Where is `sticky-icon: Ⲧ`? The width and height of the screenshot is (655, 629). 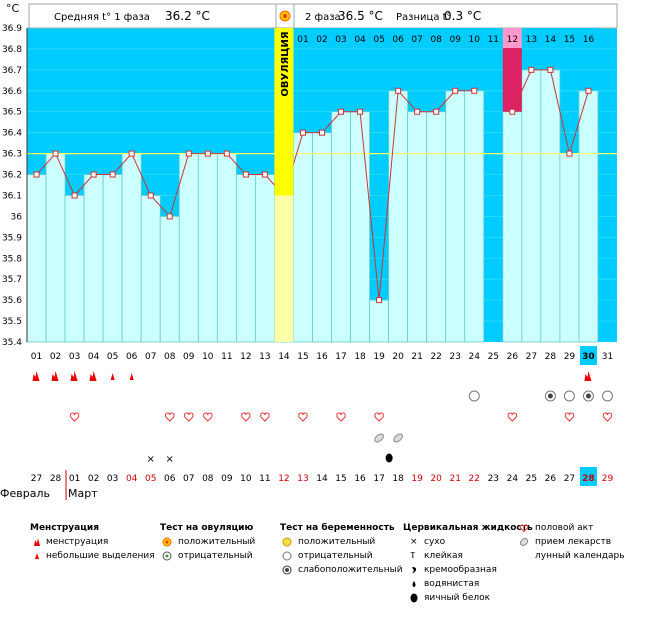 sticky-icon: Ⲧ is located at coordinates (413, 556).